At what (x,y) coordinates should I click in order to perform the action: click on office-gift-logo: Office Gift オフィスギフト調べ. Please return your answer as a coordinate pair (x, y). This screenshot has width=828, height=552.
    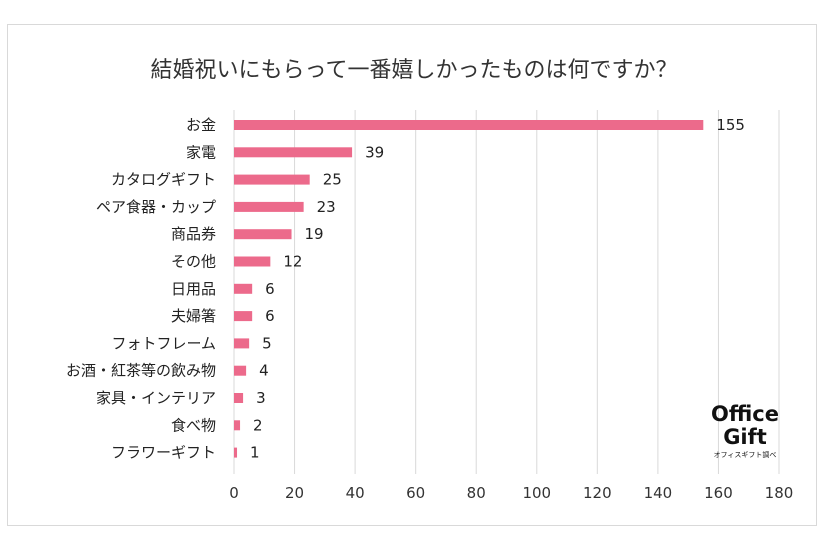
    Looking at the image, I should click on (745, 430).